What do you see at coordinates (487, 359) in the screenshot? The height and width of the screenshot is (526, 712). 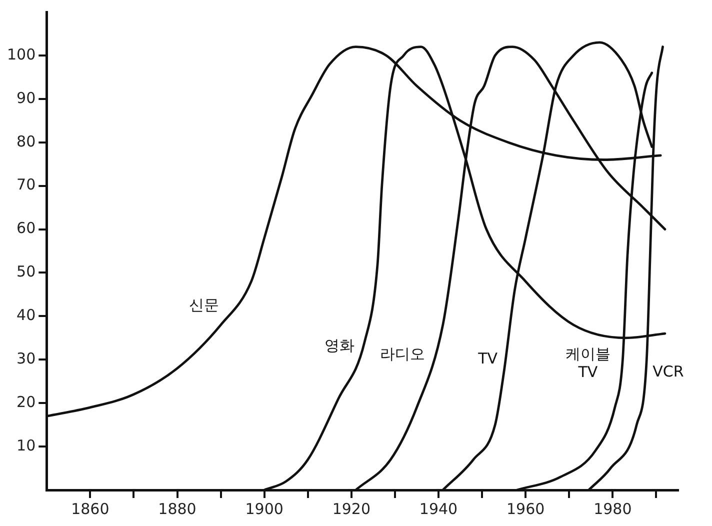 I see `series-label: TV` at bounding box center [487, 359].